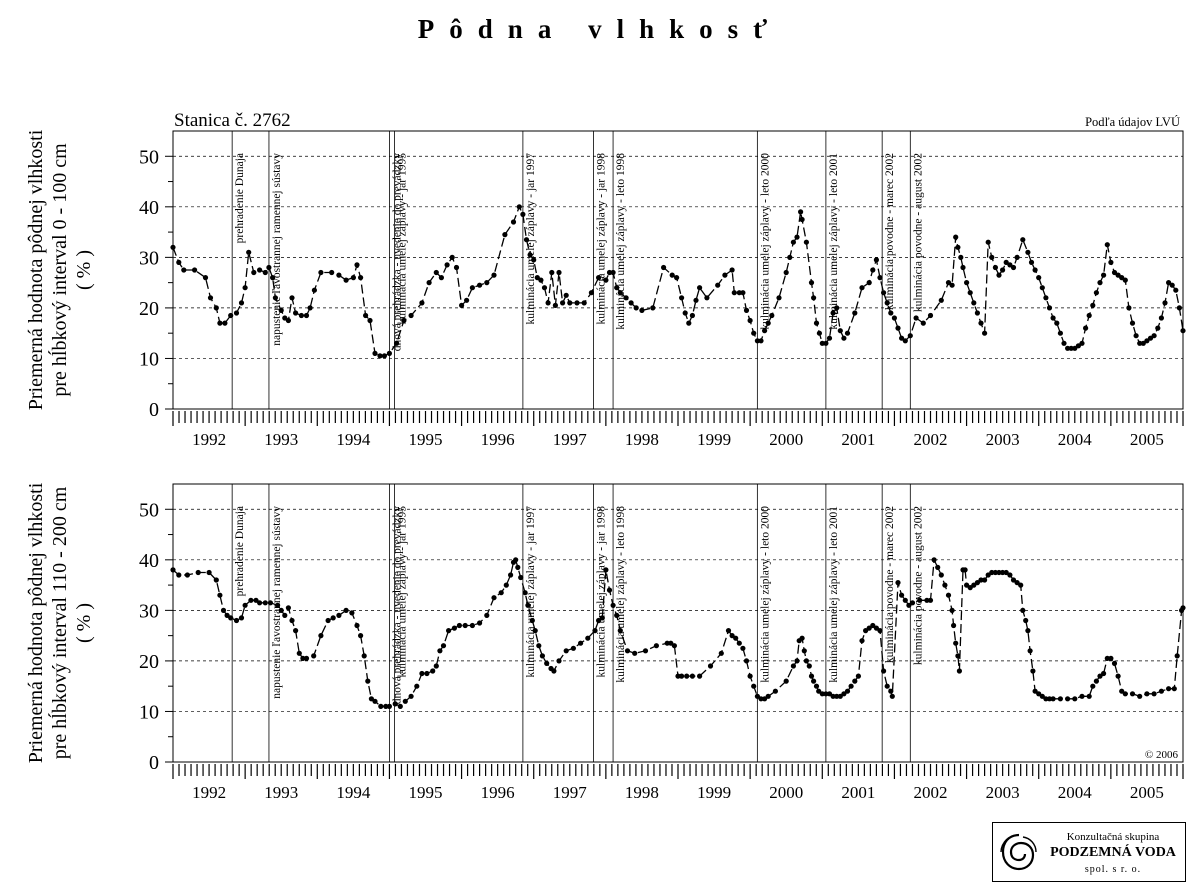  What do you see at coordinates (1075, 439) in the screenshot?
I see `x-year-label: 2004` at bounding box center [1075, 439].